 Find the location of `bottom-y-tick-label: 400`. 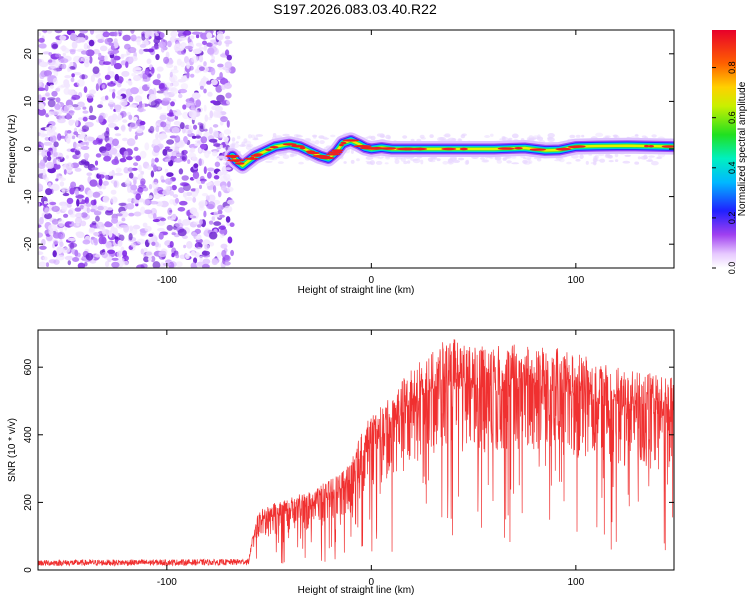

bottom-y-tick-label: 400 is located at coordinates (28, 434).